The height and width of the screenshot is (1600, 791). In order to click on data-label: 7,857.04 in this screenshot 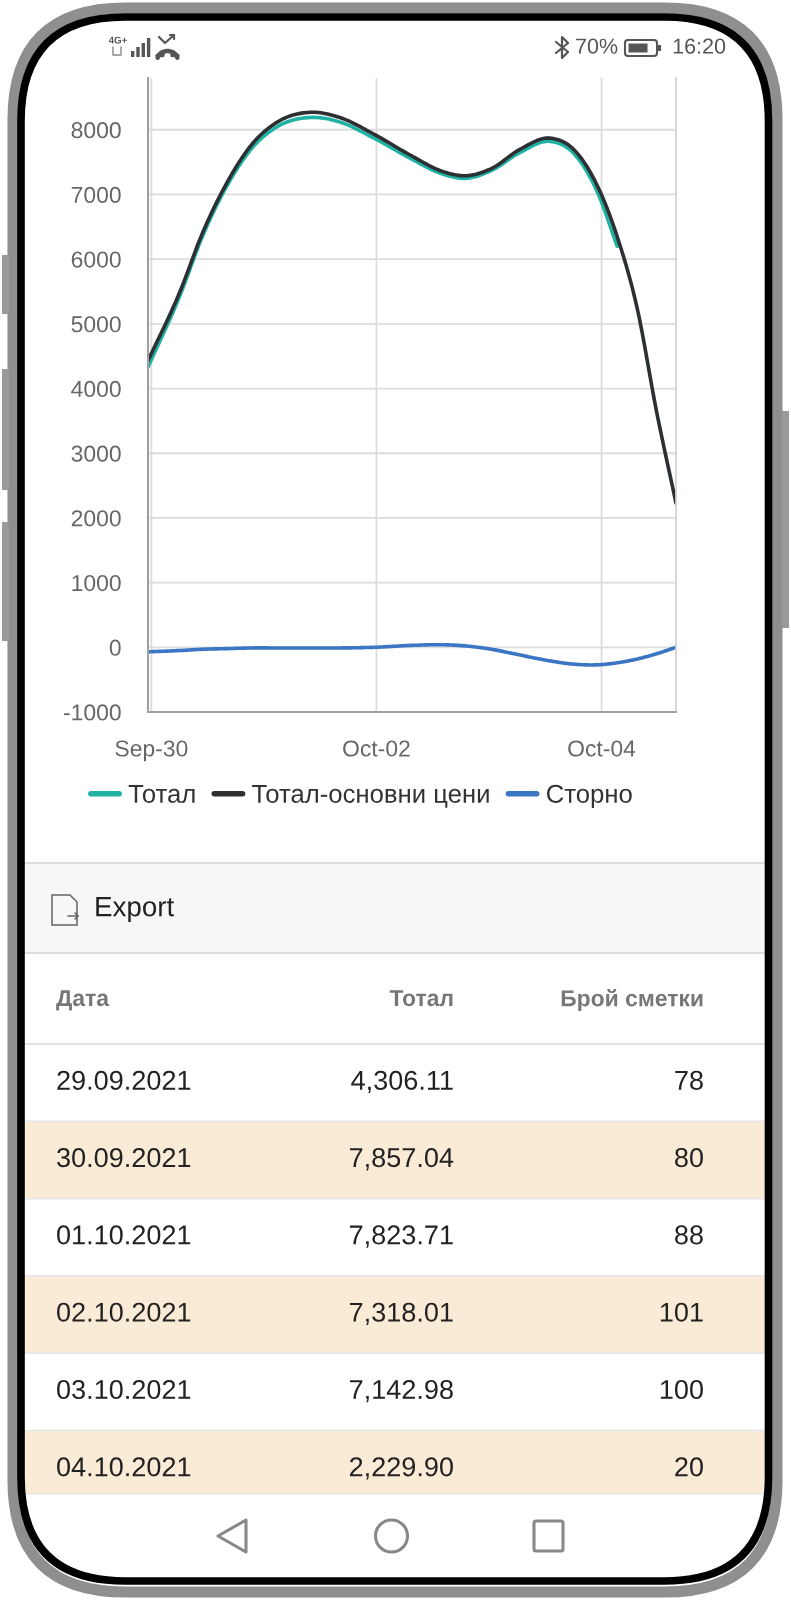, I will do `click(401, 1159)`.